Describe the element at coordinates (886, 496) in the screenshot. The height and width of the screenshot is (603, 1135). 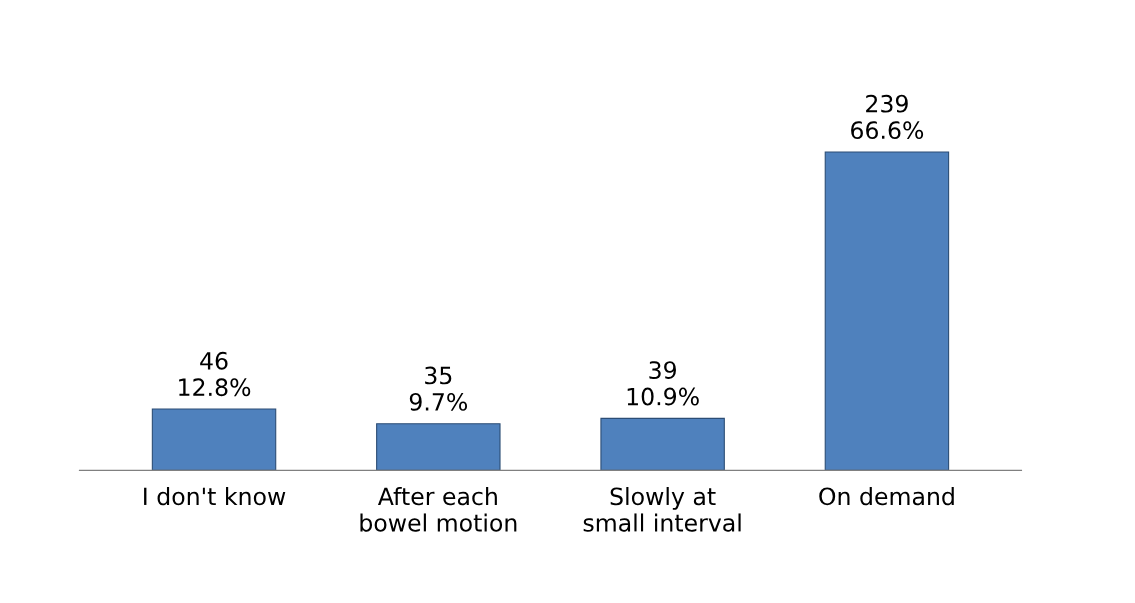
I see `x-tick-label: On demand` at that location.